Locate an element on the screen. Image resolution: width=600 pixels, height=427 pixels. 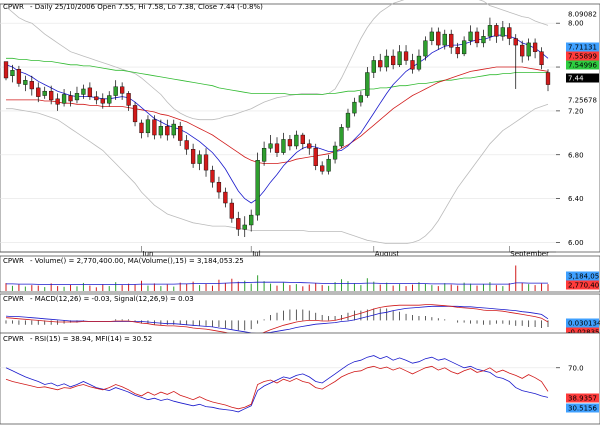
volume-tag-text: 3,184,05 is located at coordinates (583, 277).